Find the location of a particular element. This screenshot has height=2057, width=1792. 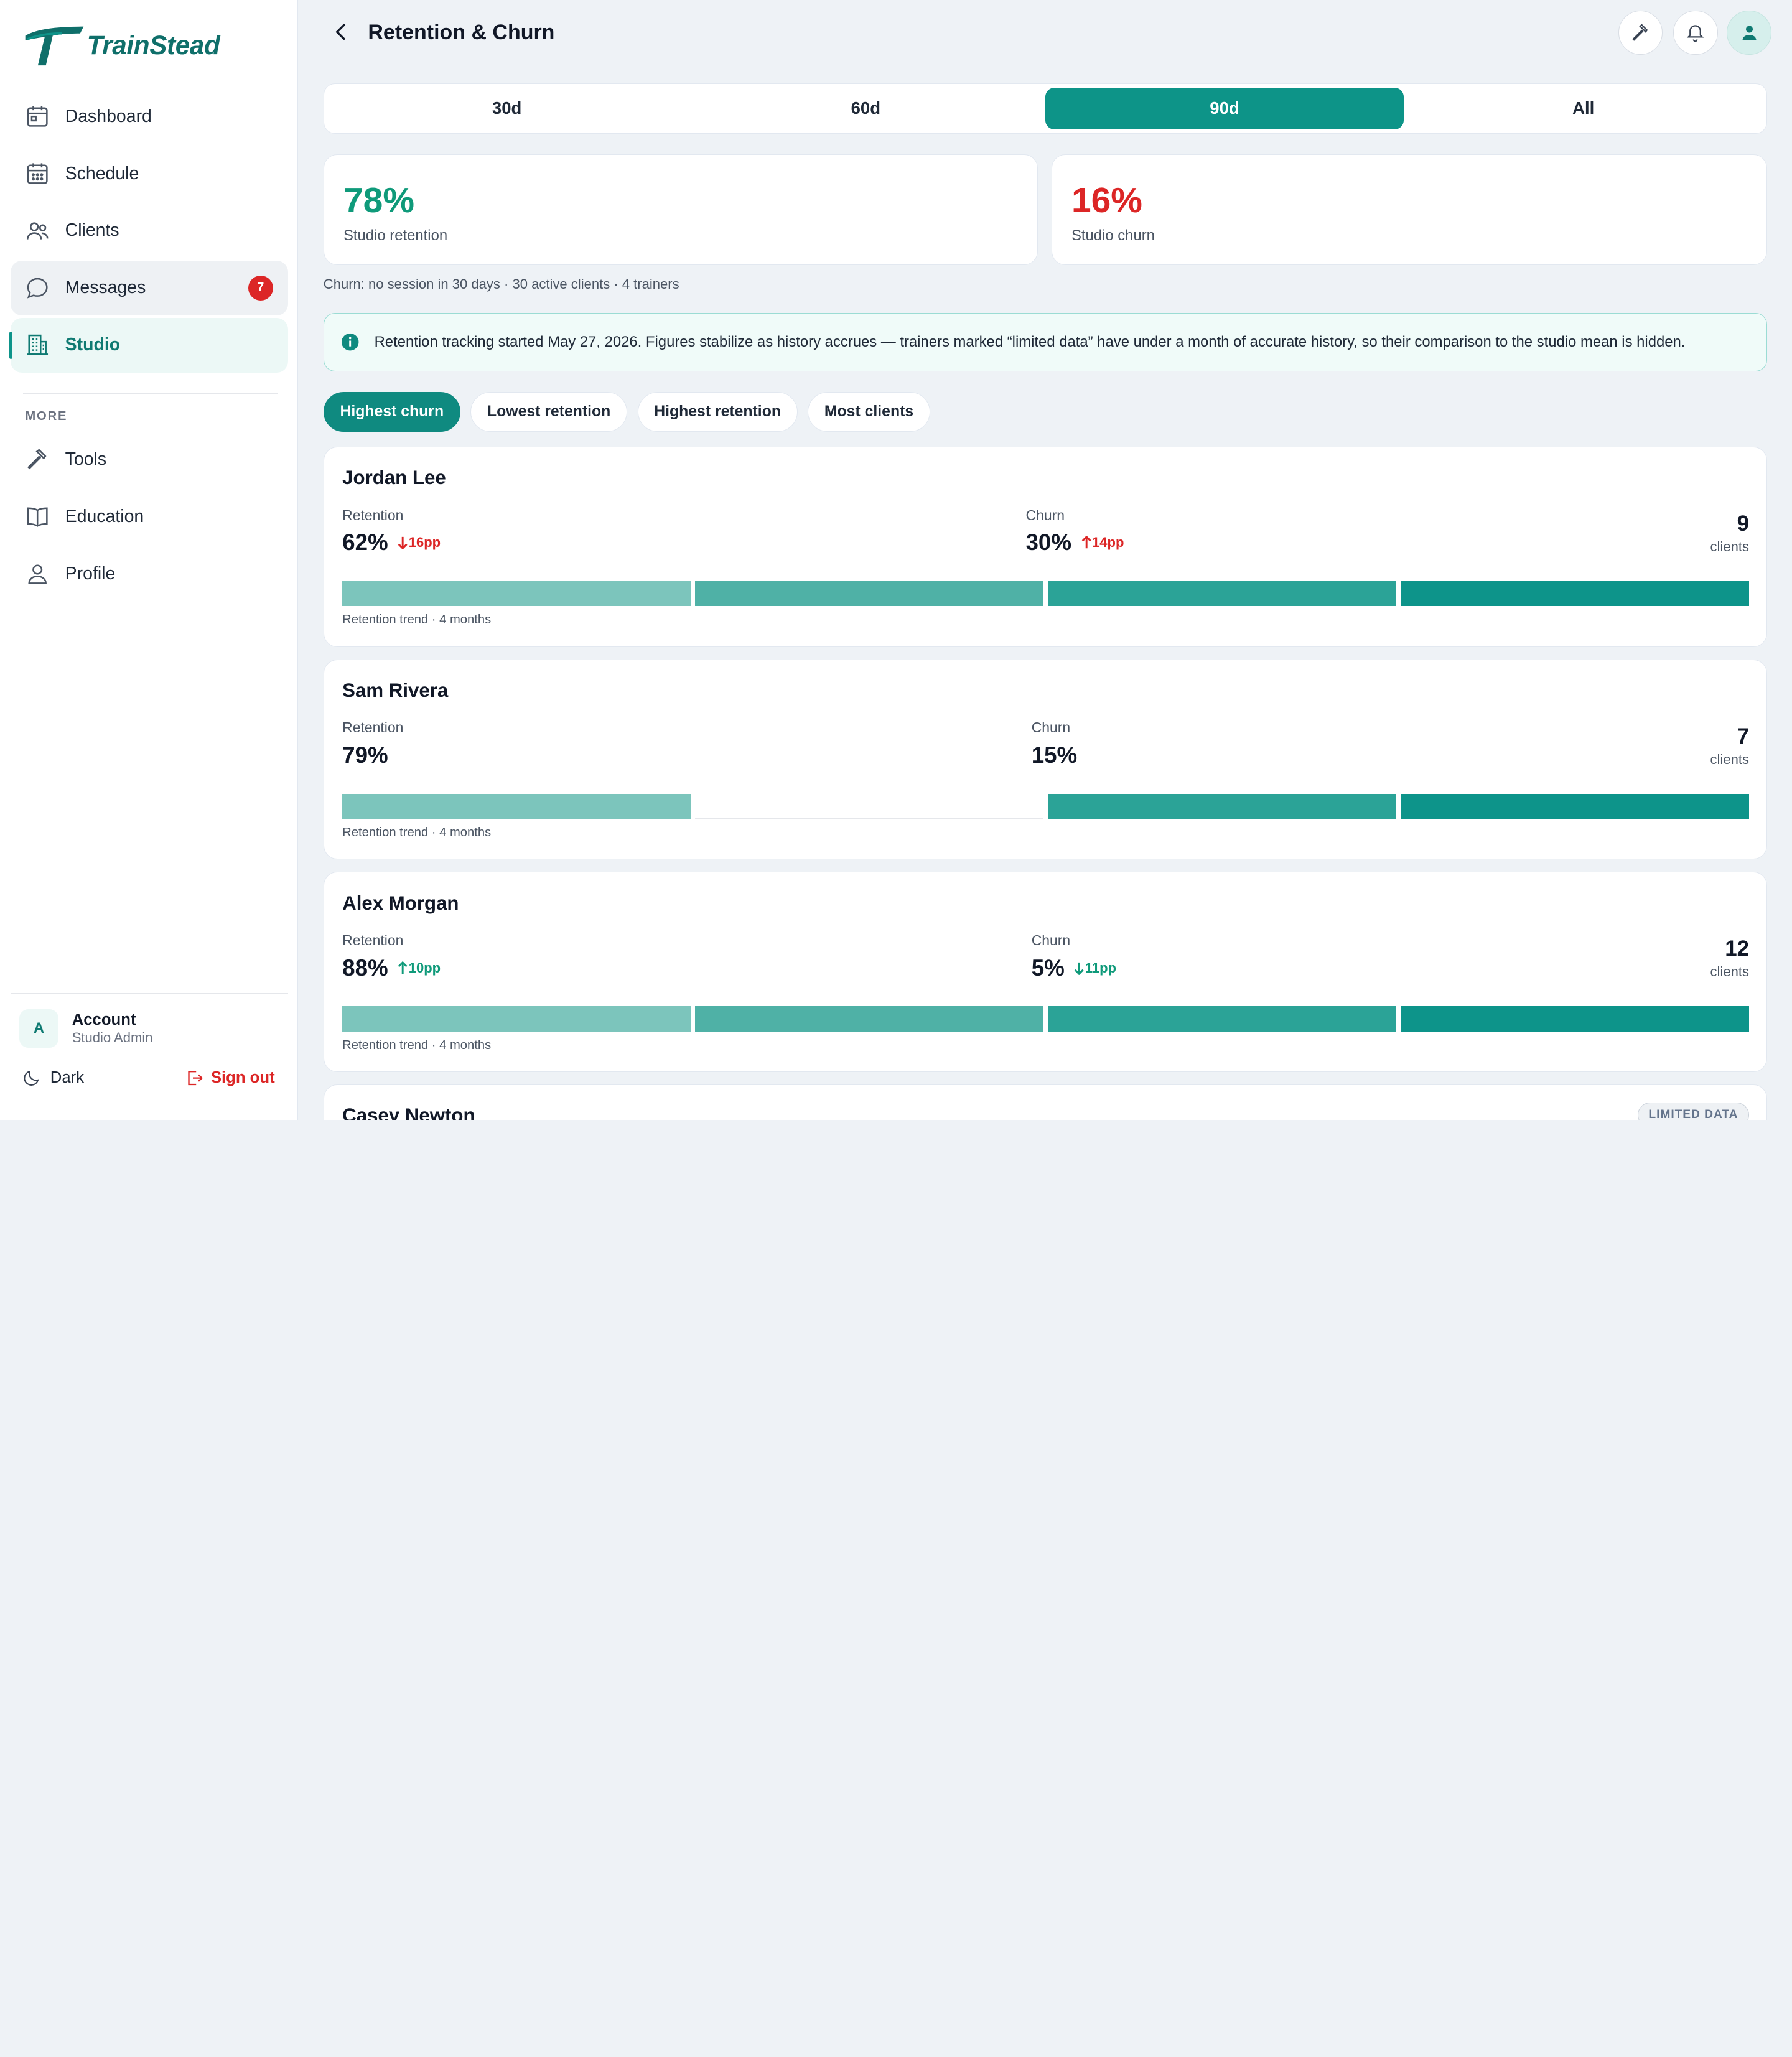

sidebar-item-label: Messages is located at coordinates (106, 288).